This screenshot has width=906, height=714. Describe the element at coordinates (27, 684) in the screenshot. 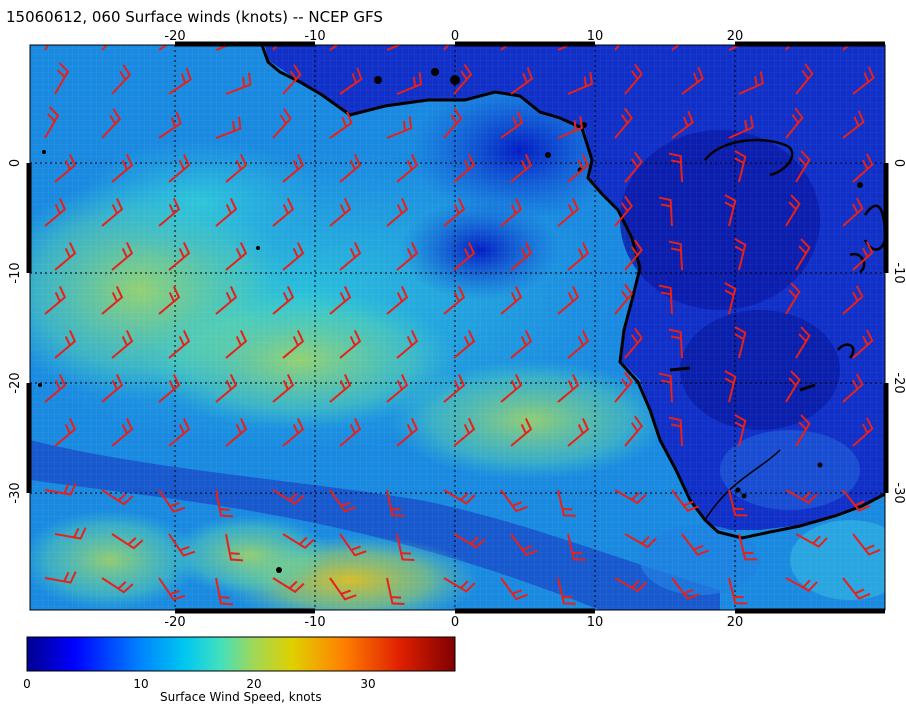

I see `colorbar-tick: 0` at that location.